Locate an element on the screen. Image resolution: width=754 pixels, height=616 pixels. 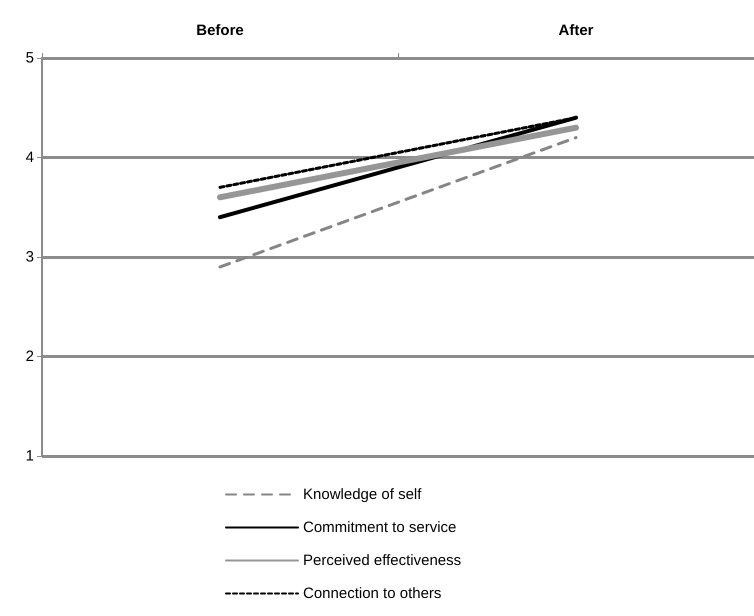
legend-label: Commitment to service is located at coordinates (379, 527).